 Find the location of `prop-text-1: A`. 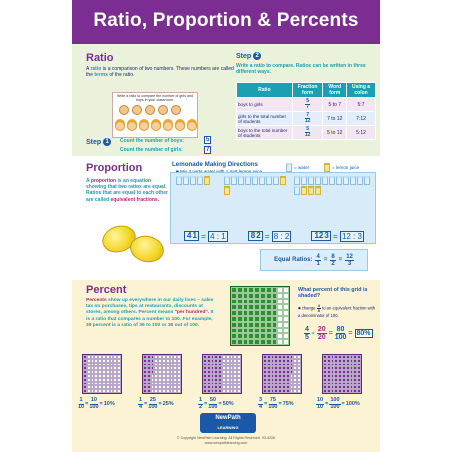

prop-text-1: A is located at coordinates (88, 181).